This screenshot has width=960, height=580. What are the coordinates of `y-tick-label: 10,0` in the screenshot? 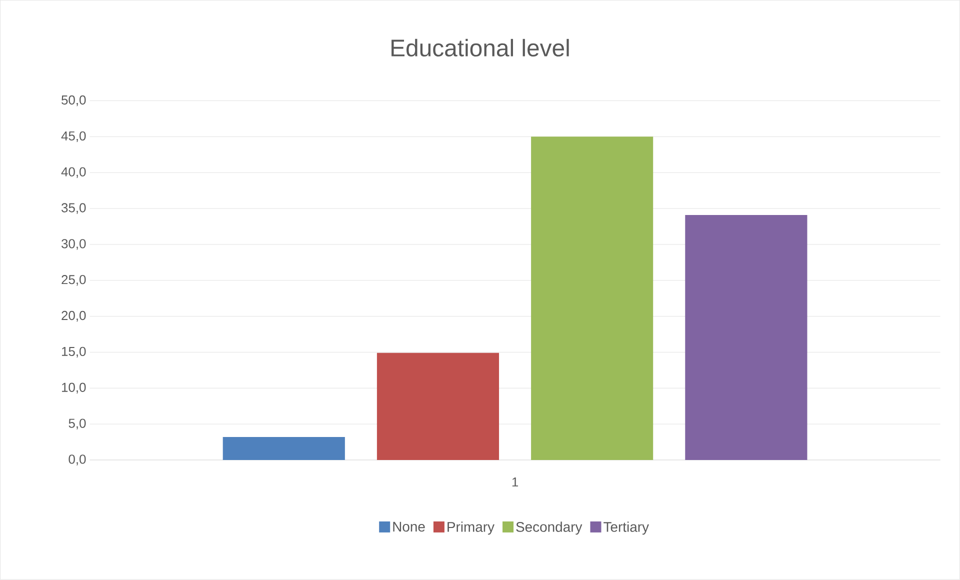 It's located at (74, 388).